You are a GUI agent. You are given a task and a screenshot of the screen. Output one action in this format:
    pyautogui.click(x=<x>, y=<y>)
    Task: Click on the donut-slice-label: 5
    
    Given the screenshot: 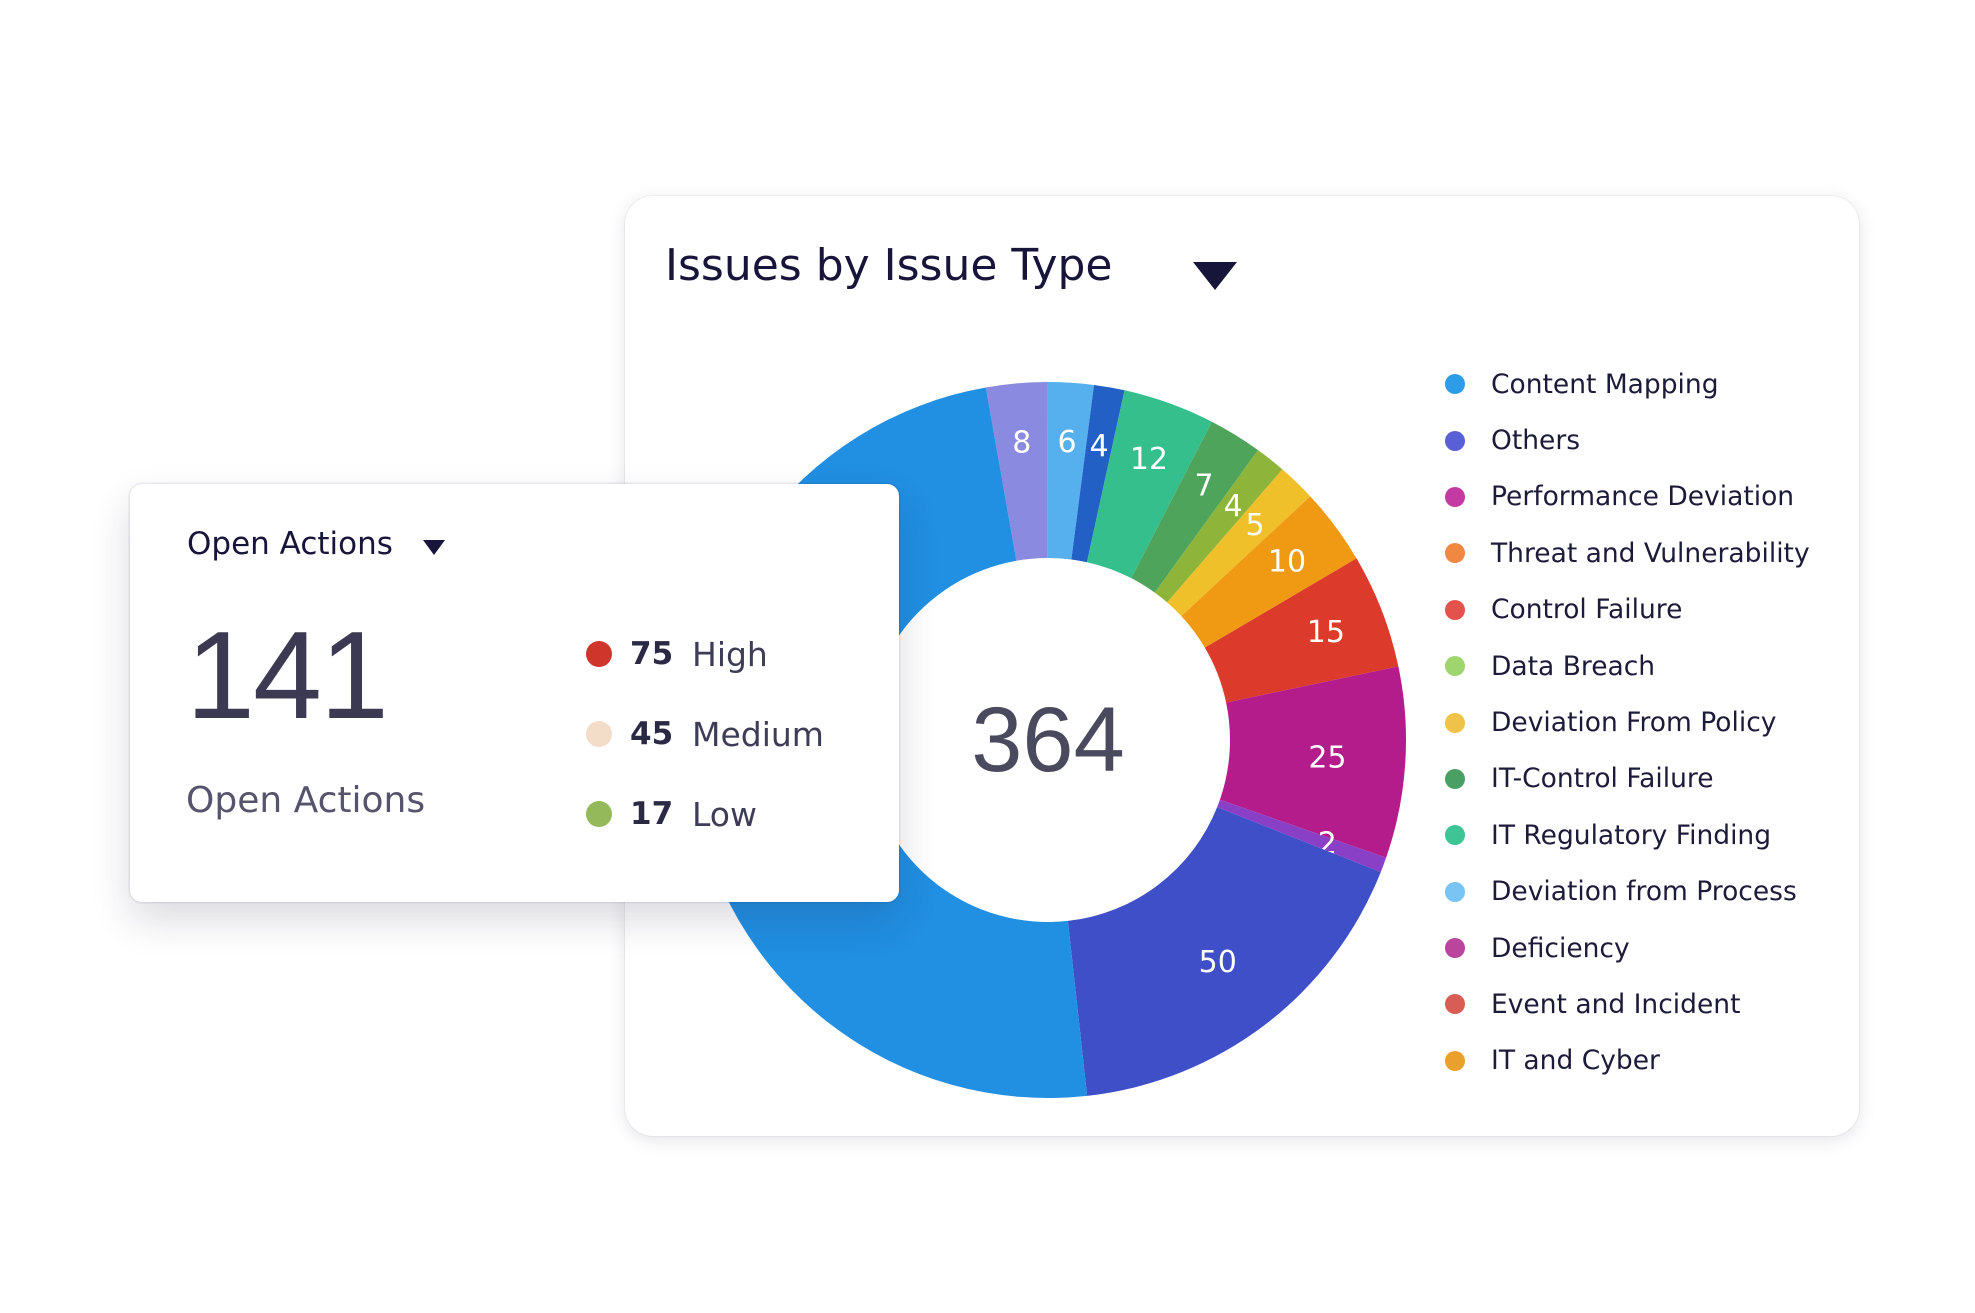 What is the action you would take?
    pyautogui.click(x=1254, y=525)
    